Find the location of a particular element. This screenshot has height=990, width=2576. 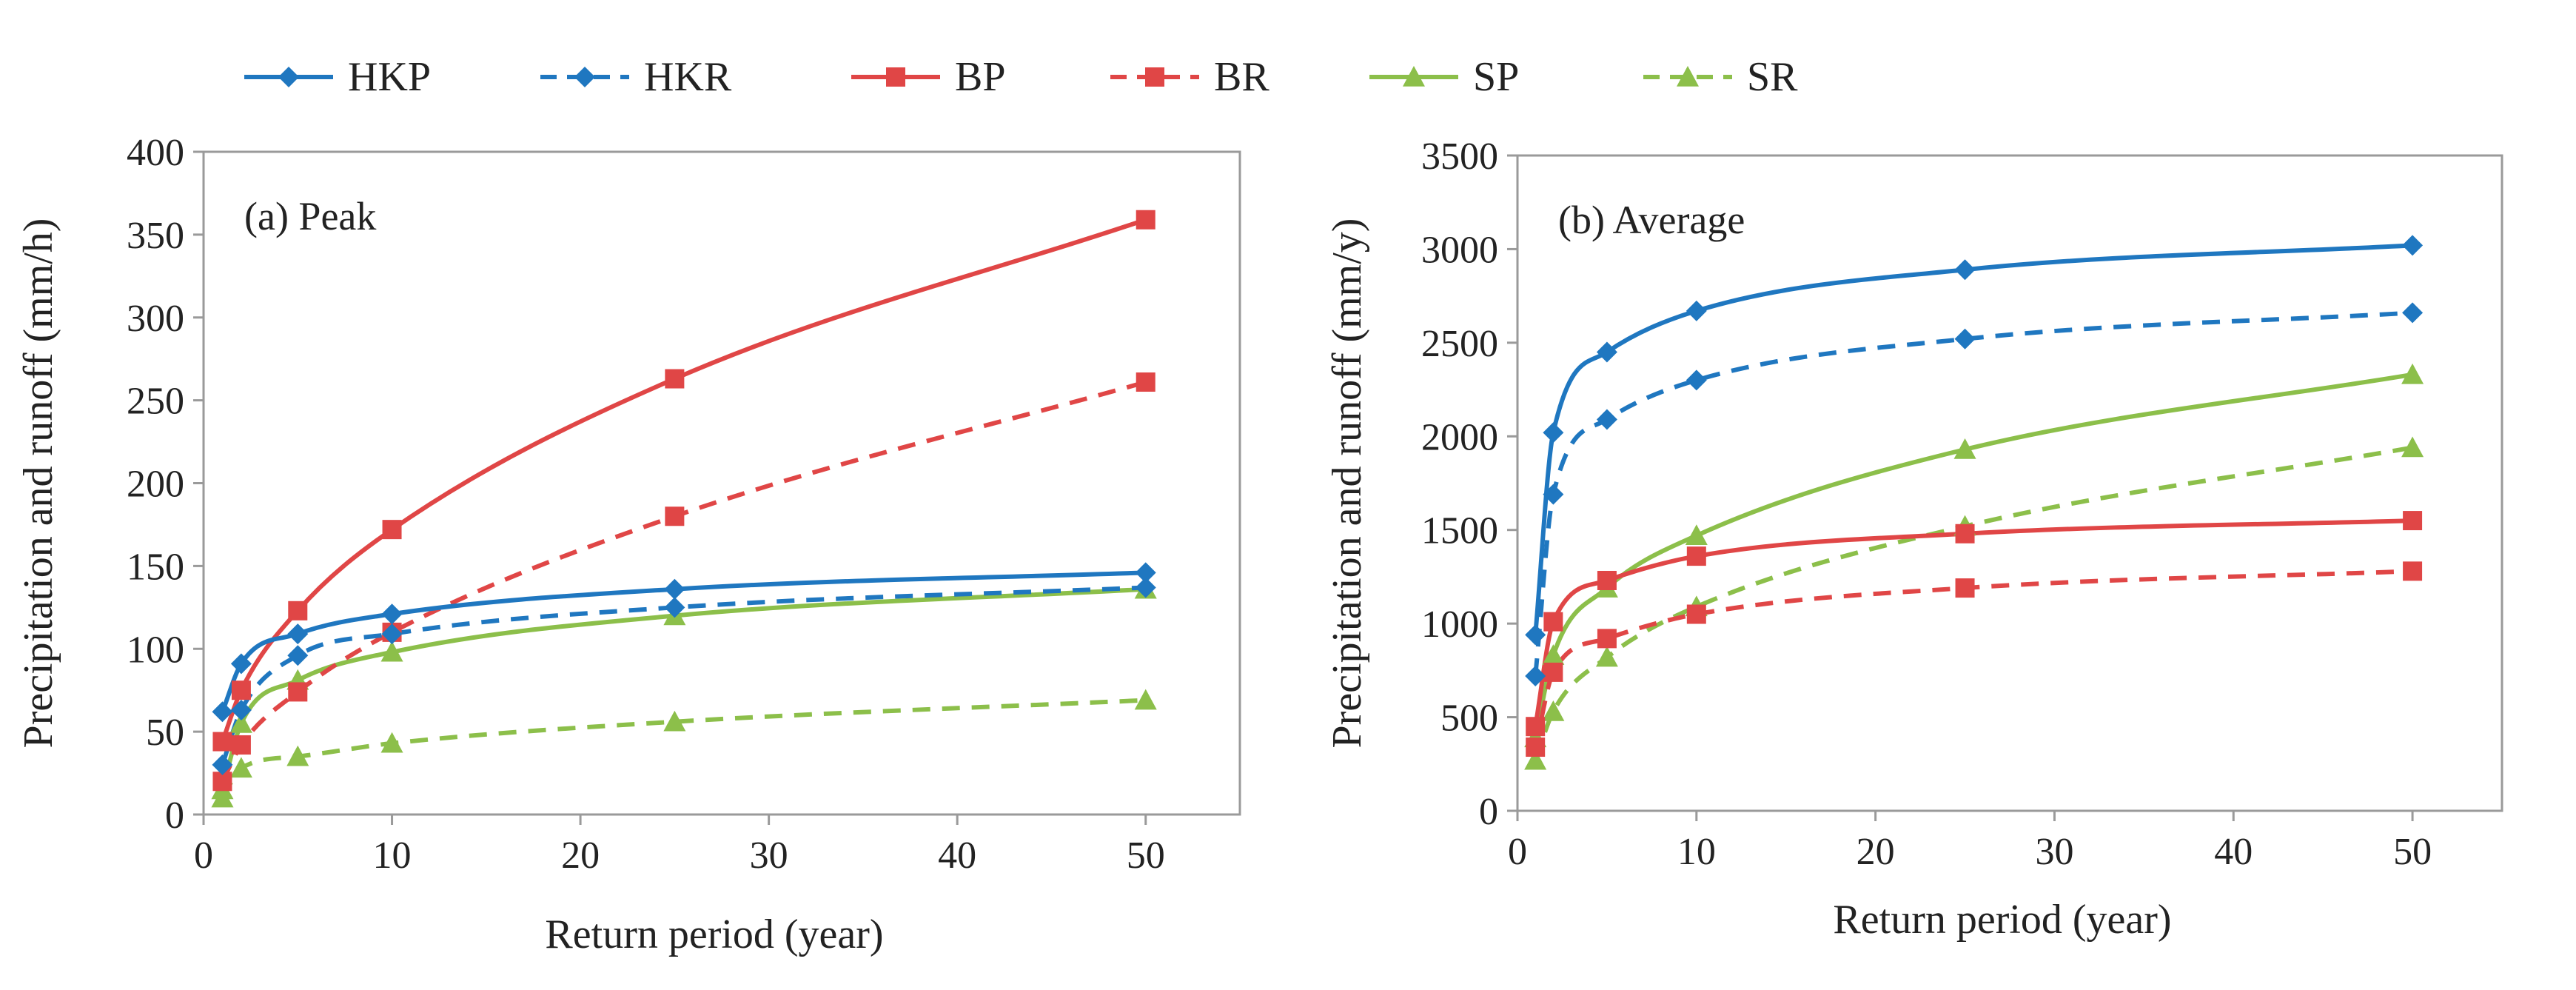

y-tick-label: 200 is located at coordinates (155, 485).